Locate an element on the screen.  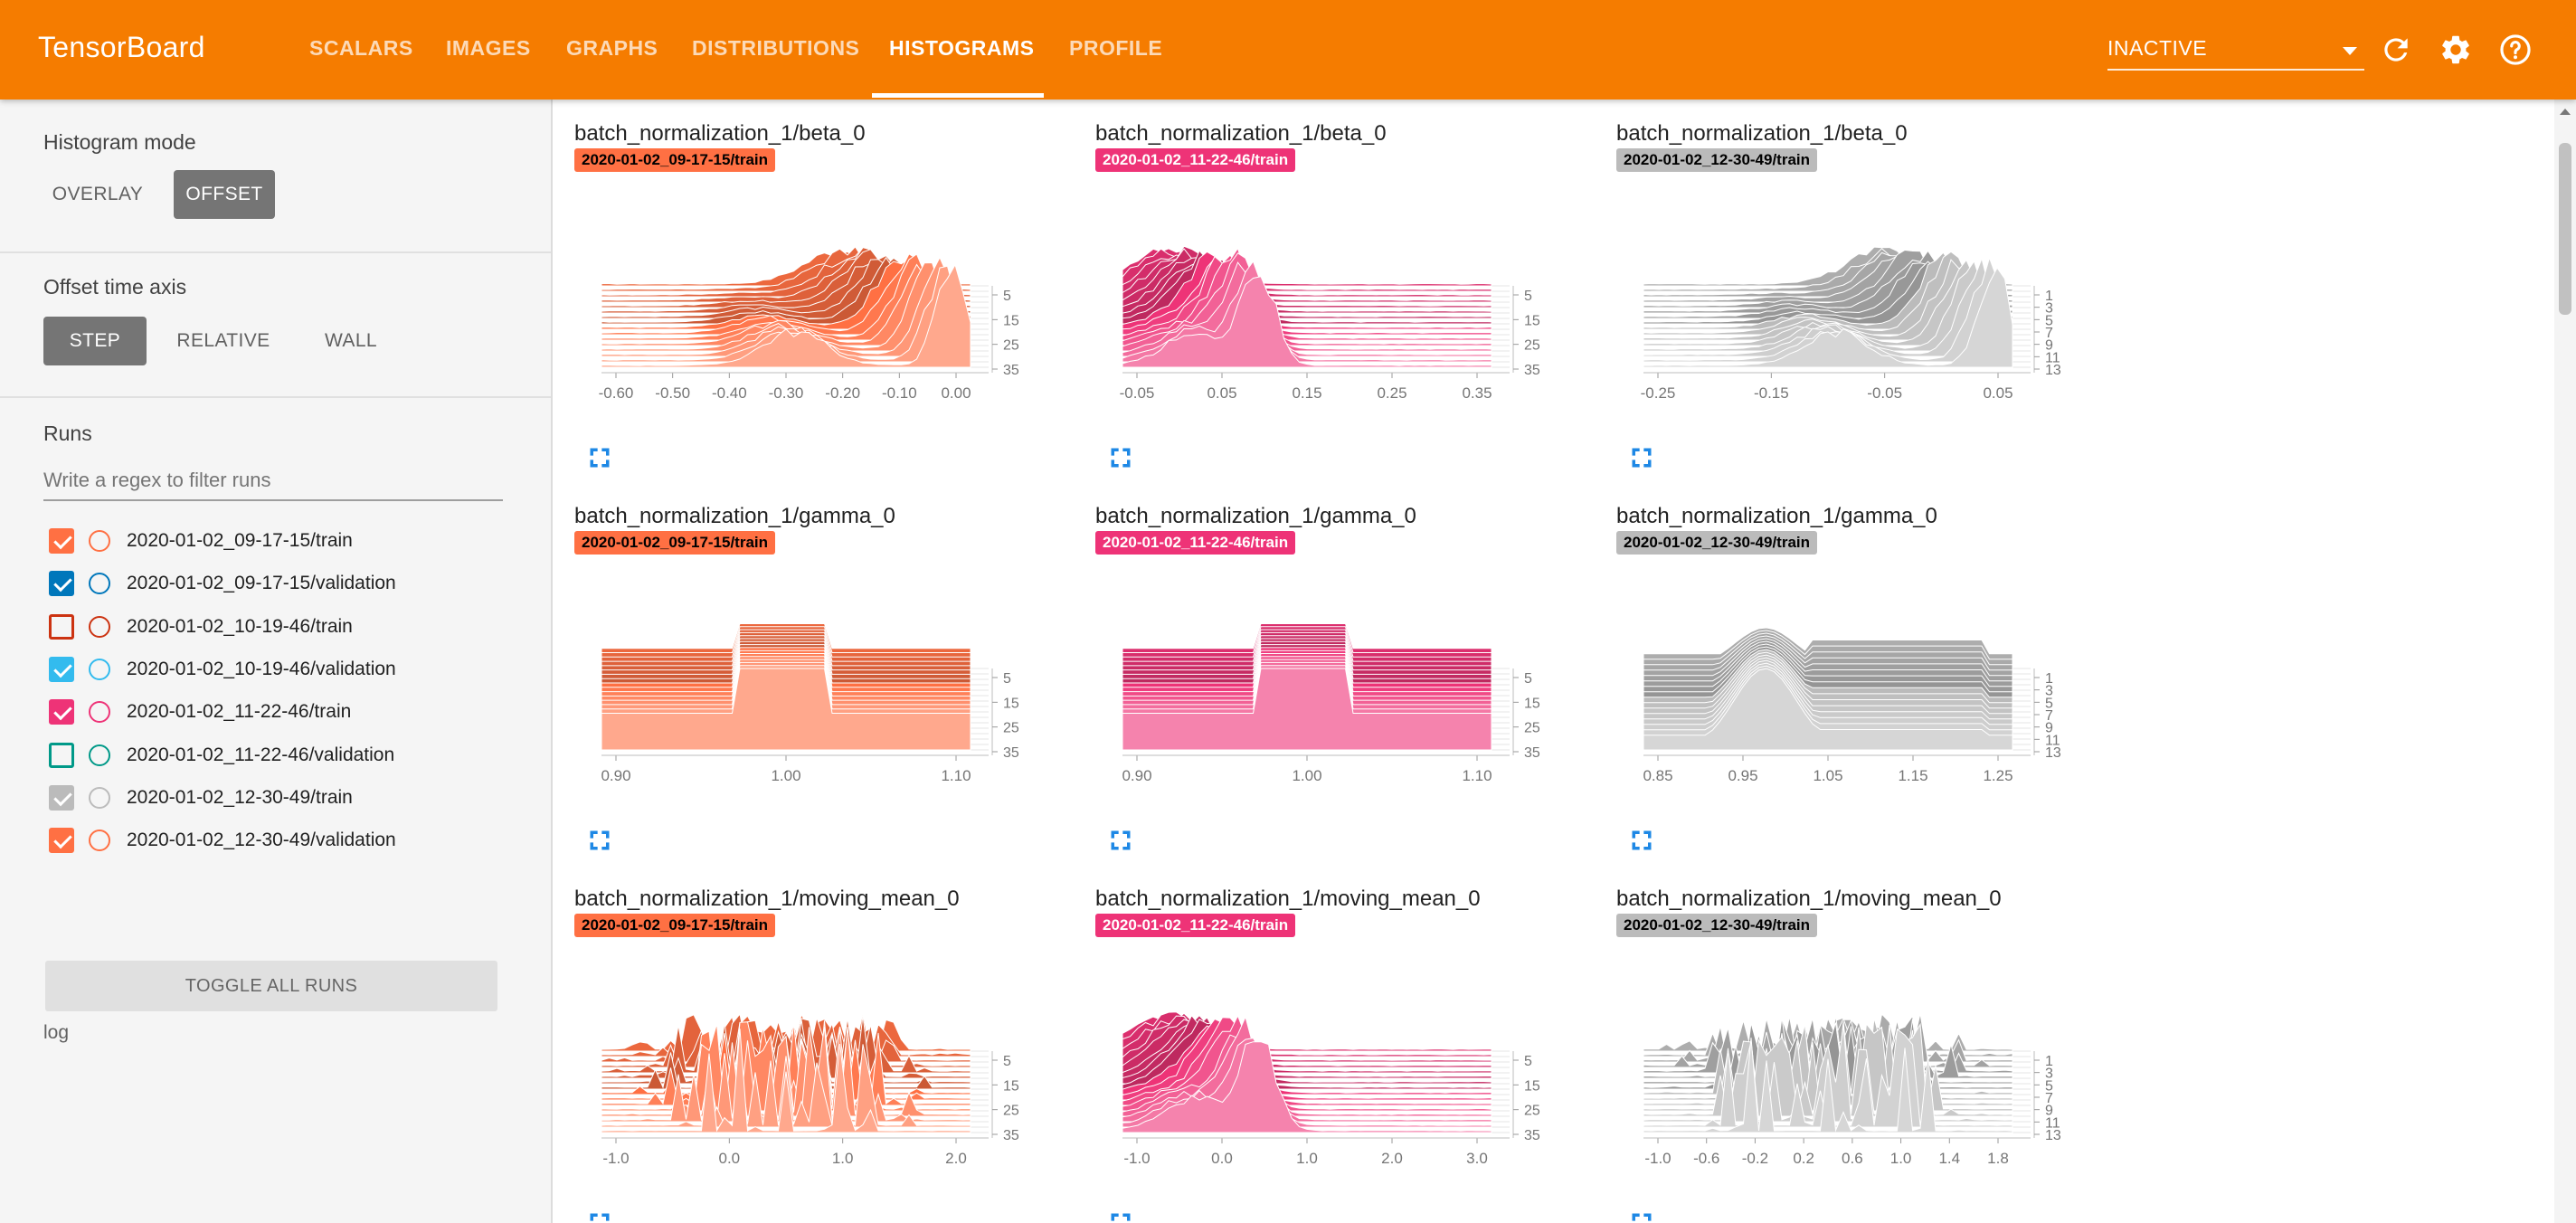
tab-distributions: DISTRIBUTIONS is located at coordinates (776, 48).